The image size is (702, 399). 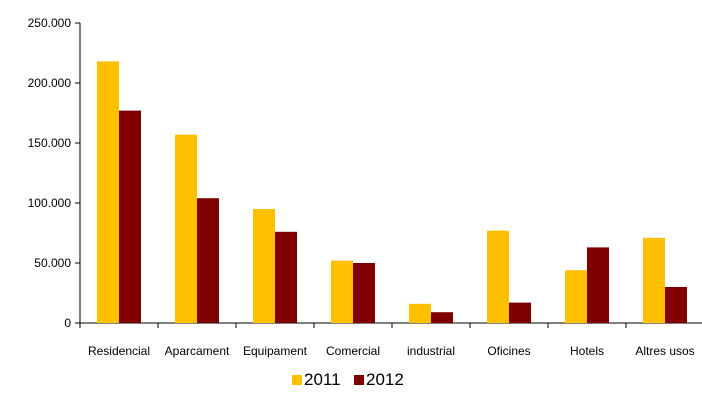 I want to click on bar-2011-comercial, so click(x=342, y=291).